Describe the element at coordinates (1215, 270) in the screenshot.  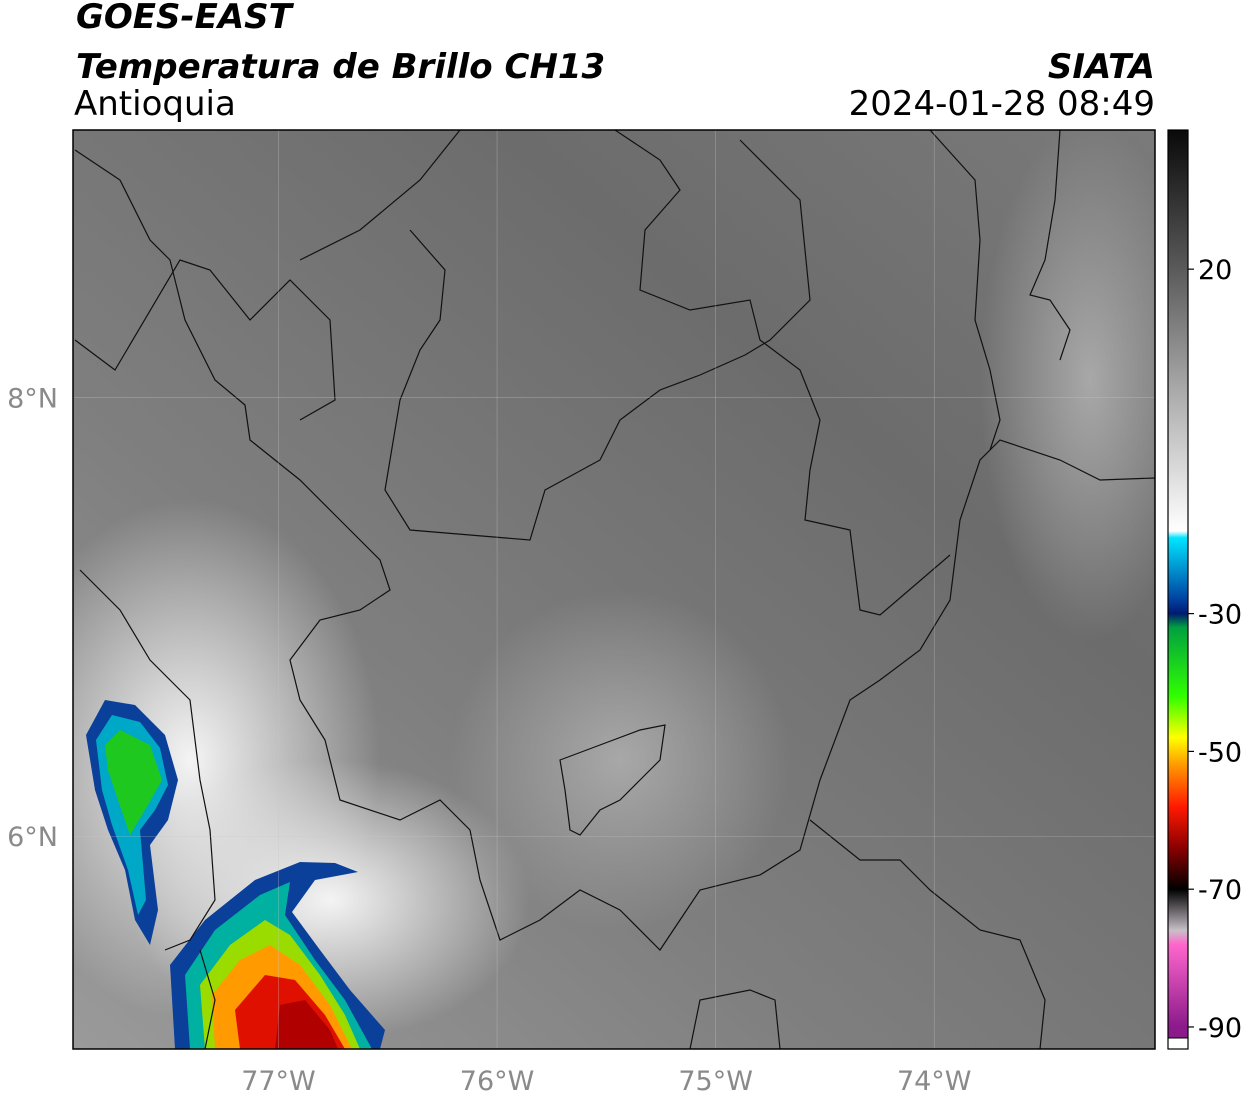
I see `colorbar-tick-label: 20` at that location.